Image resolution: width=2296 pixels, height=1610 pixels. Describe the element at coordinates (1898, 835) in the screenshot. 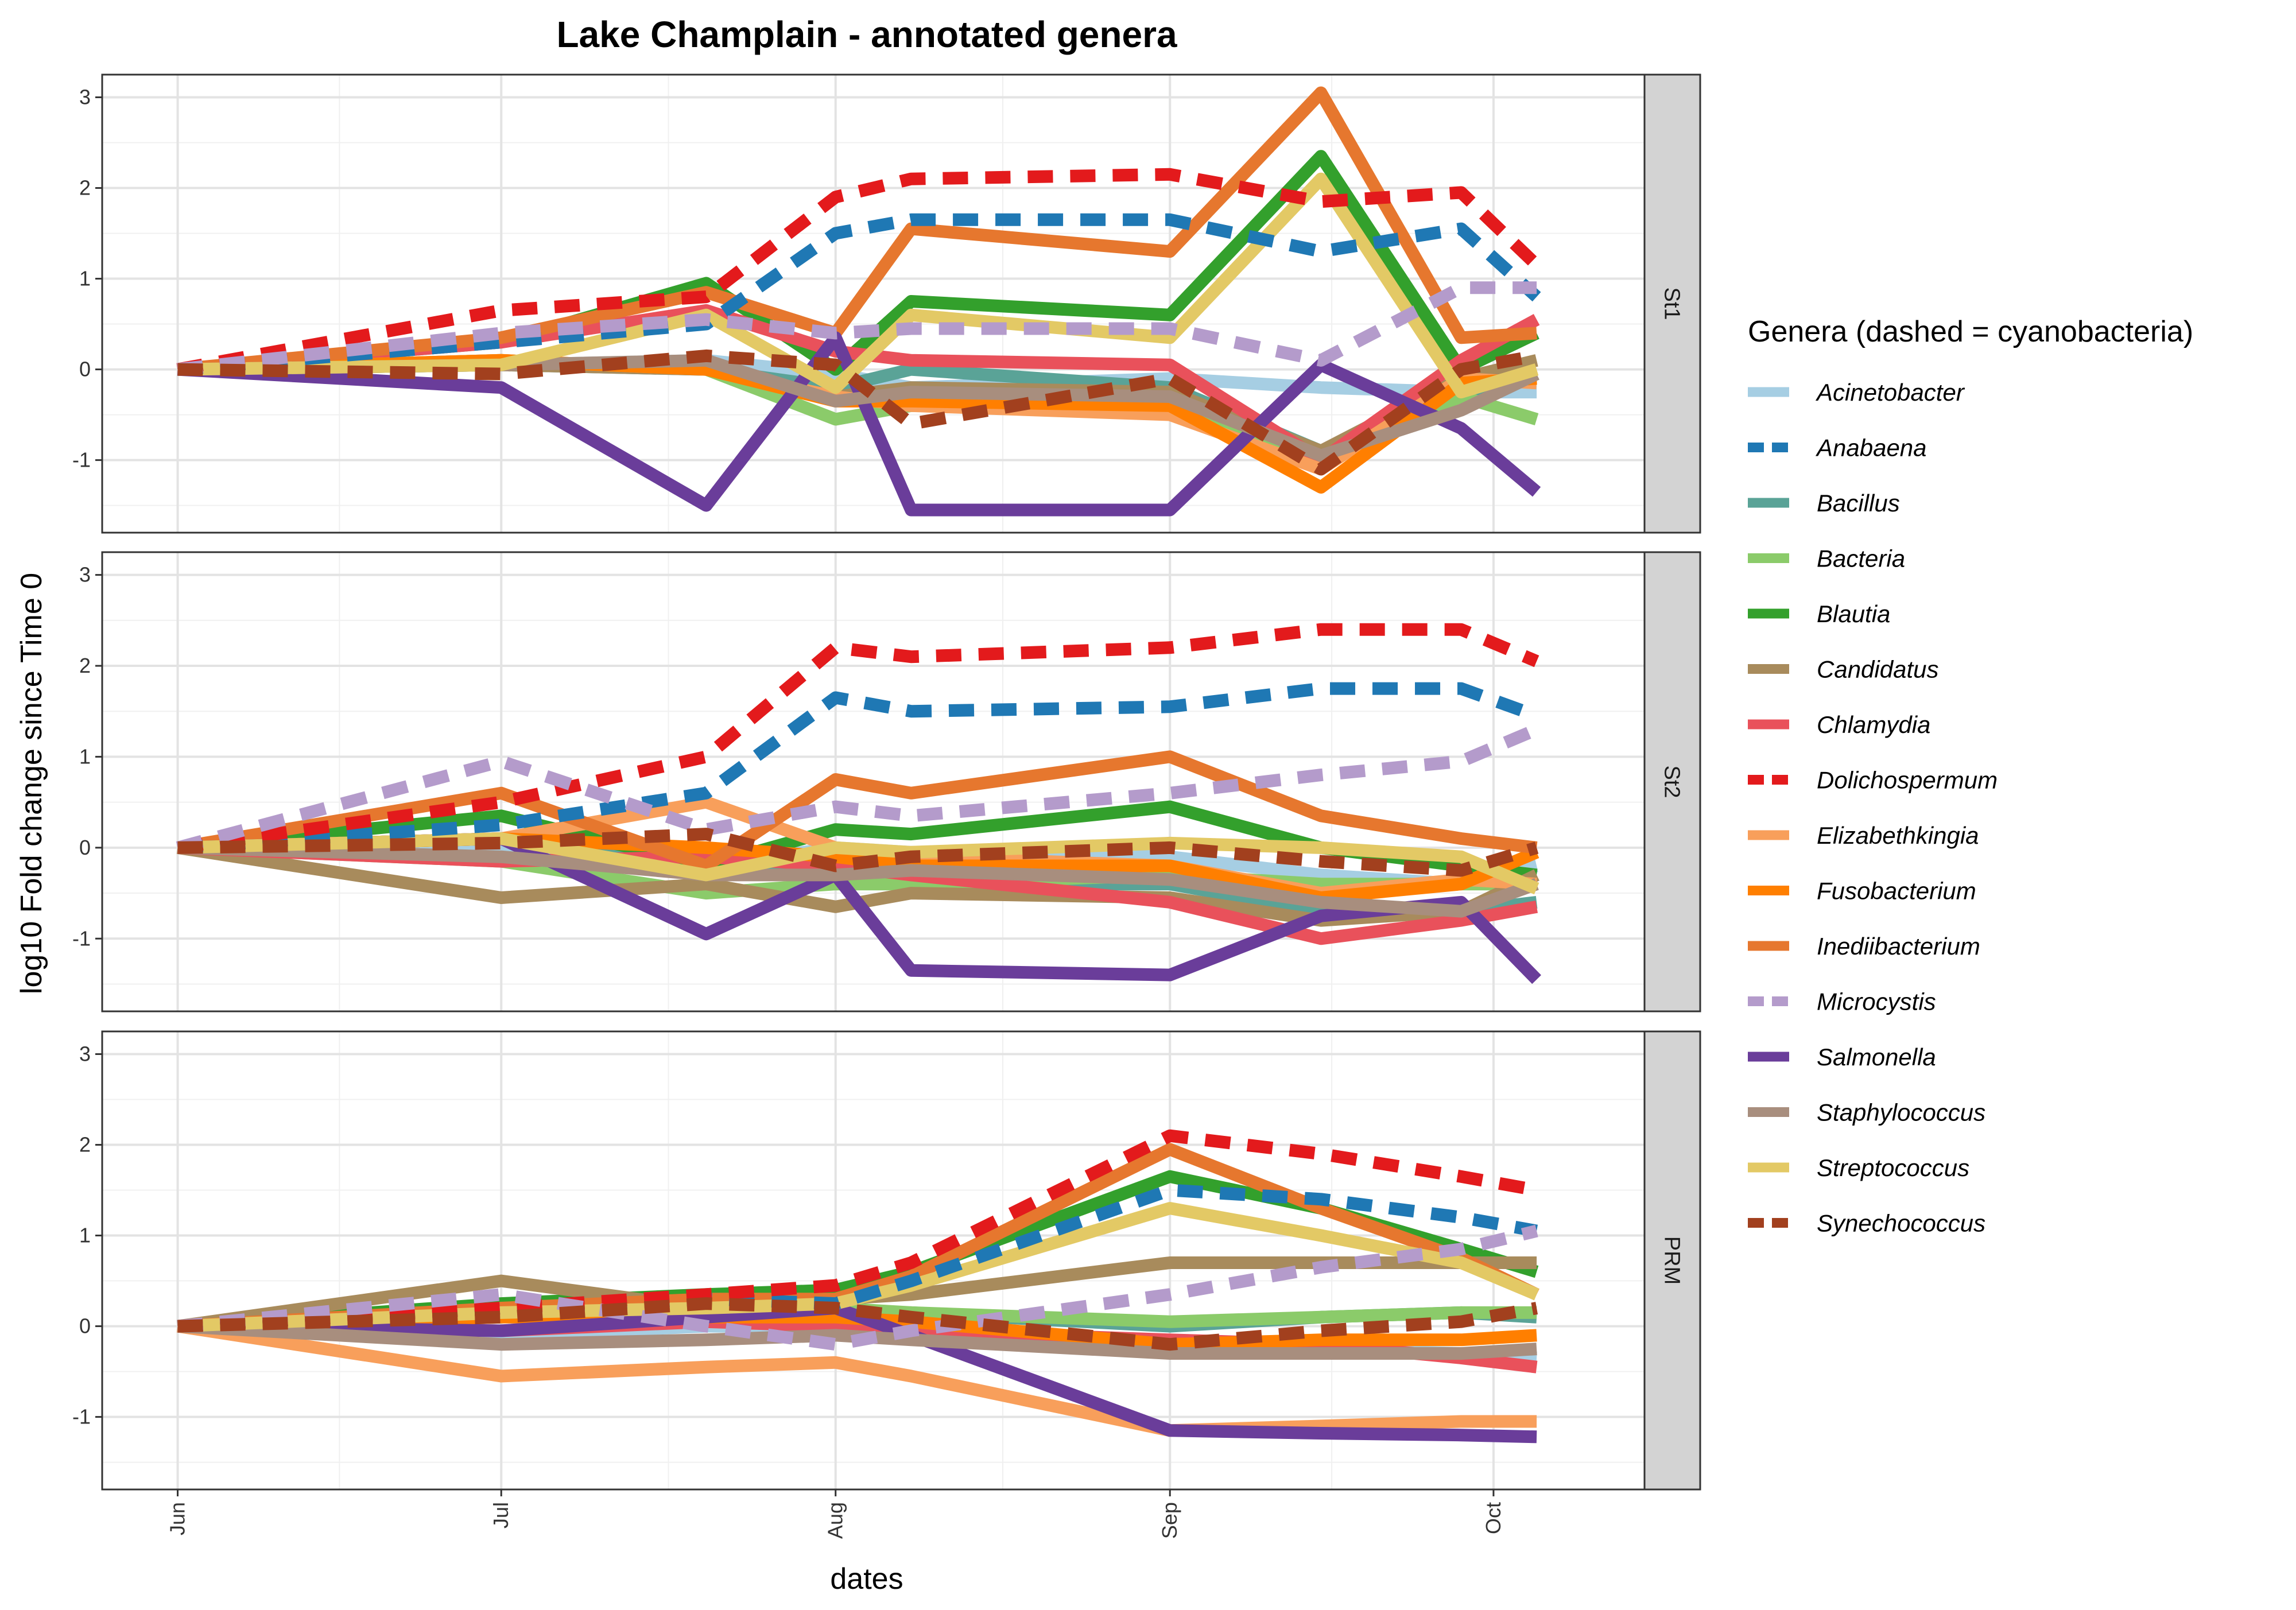

I see `legend-label: Elizabethkingia` at that location.